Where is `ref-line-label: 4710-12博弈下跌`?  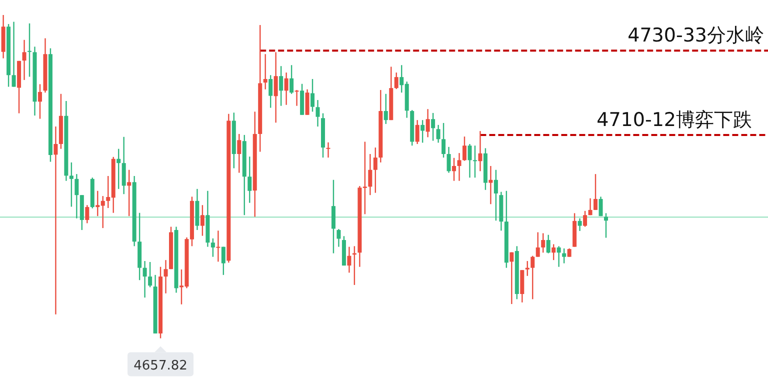
ref-line-label: 4710-12博弈下跌 is located at coordinates (674, 119).